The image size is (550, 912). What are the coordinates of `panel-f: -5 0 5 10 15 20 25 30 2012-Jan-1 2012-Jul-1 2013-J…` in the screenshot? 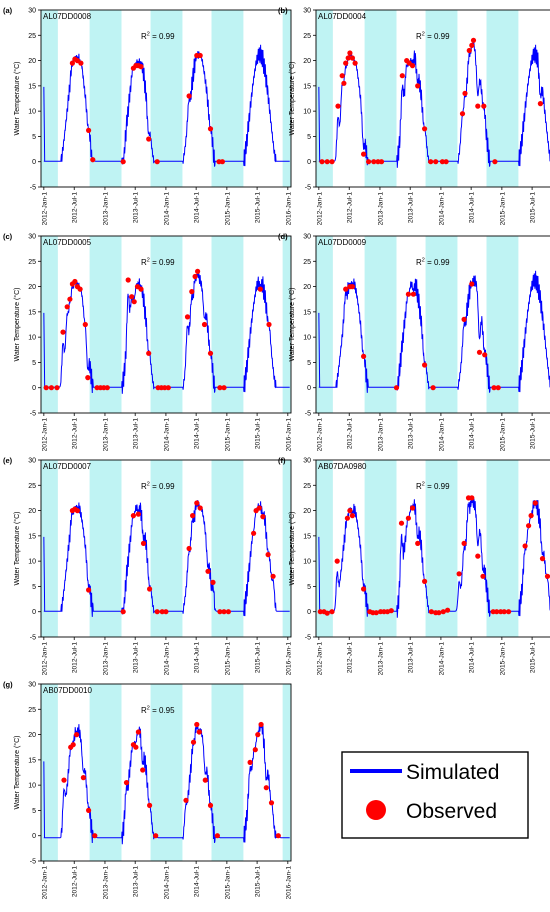 It's located at (414, 565).